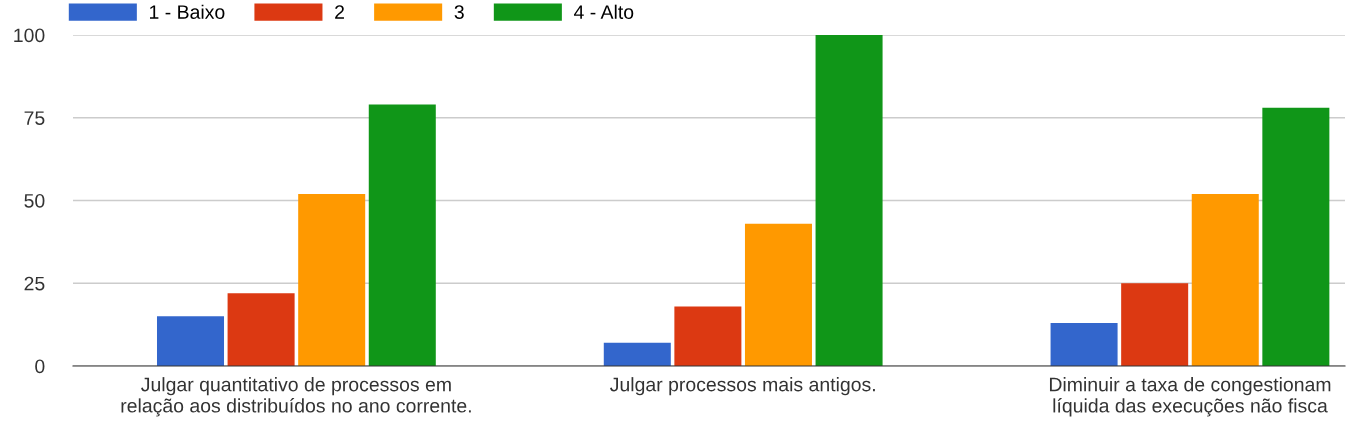 Image resolution: width=1356 pixels, height=437 pixels. Describe the element at coordinates (742, 386) in the screenshot. I see `x-tick-label: Julgar processos mais antigos.` at that location.